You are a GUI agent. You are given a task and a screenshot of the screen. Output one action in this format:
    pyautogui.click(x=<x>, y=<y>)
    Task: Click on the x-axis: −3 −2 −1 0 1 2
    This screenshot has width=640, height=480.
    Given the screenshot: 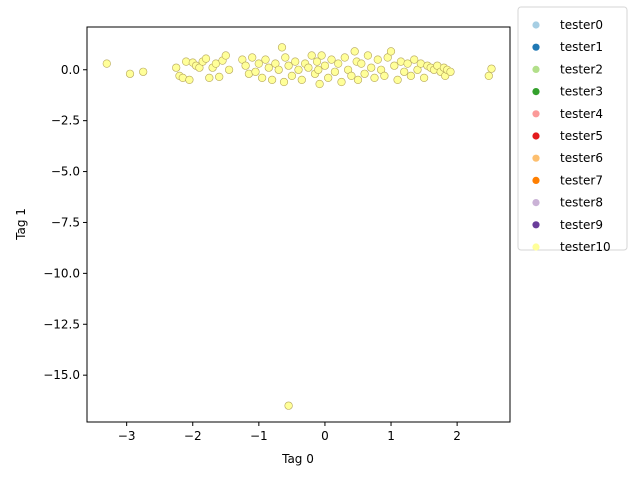 What is the action you would take?
    pyautogui.click(x=289, y=432)
    